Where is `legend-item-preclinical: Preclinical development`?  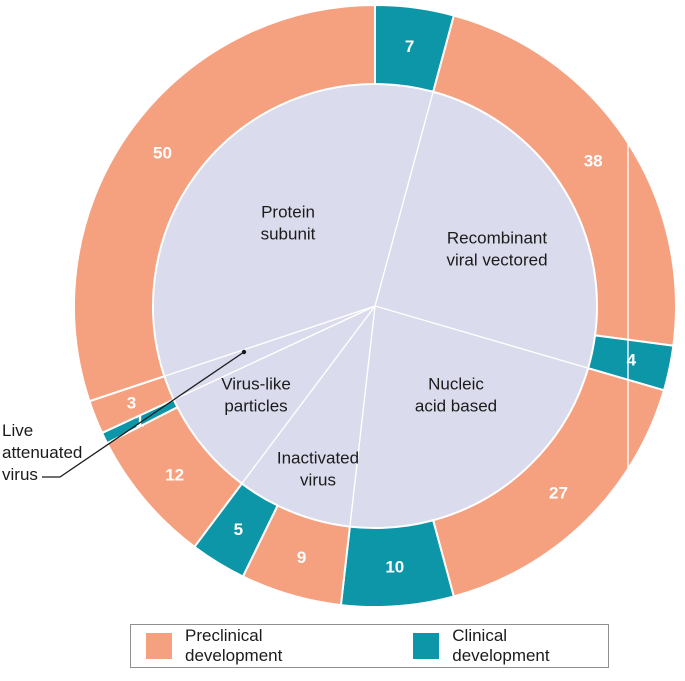
legend-item-preclinical: Preclinical development is located at coordinates (254, 646).